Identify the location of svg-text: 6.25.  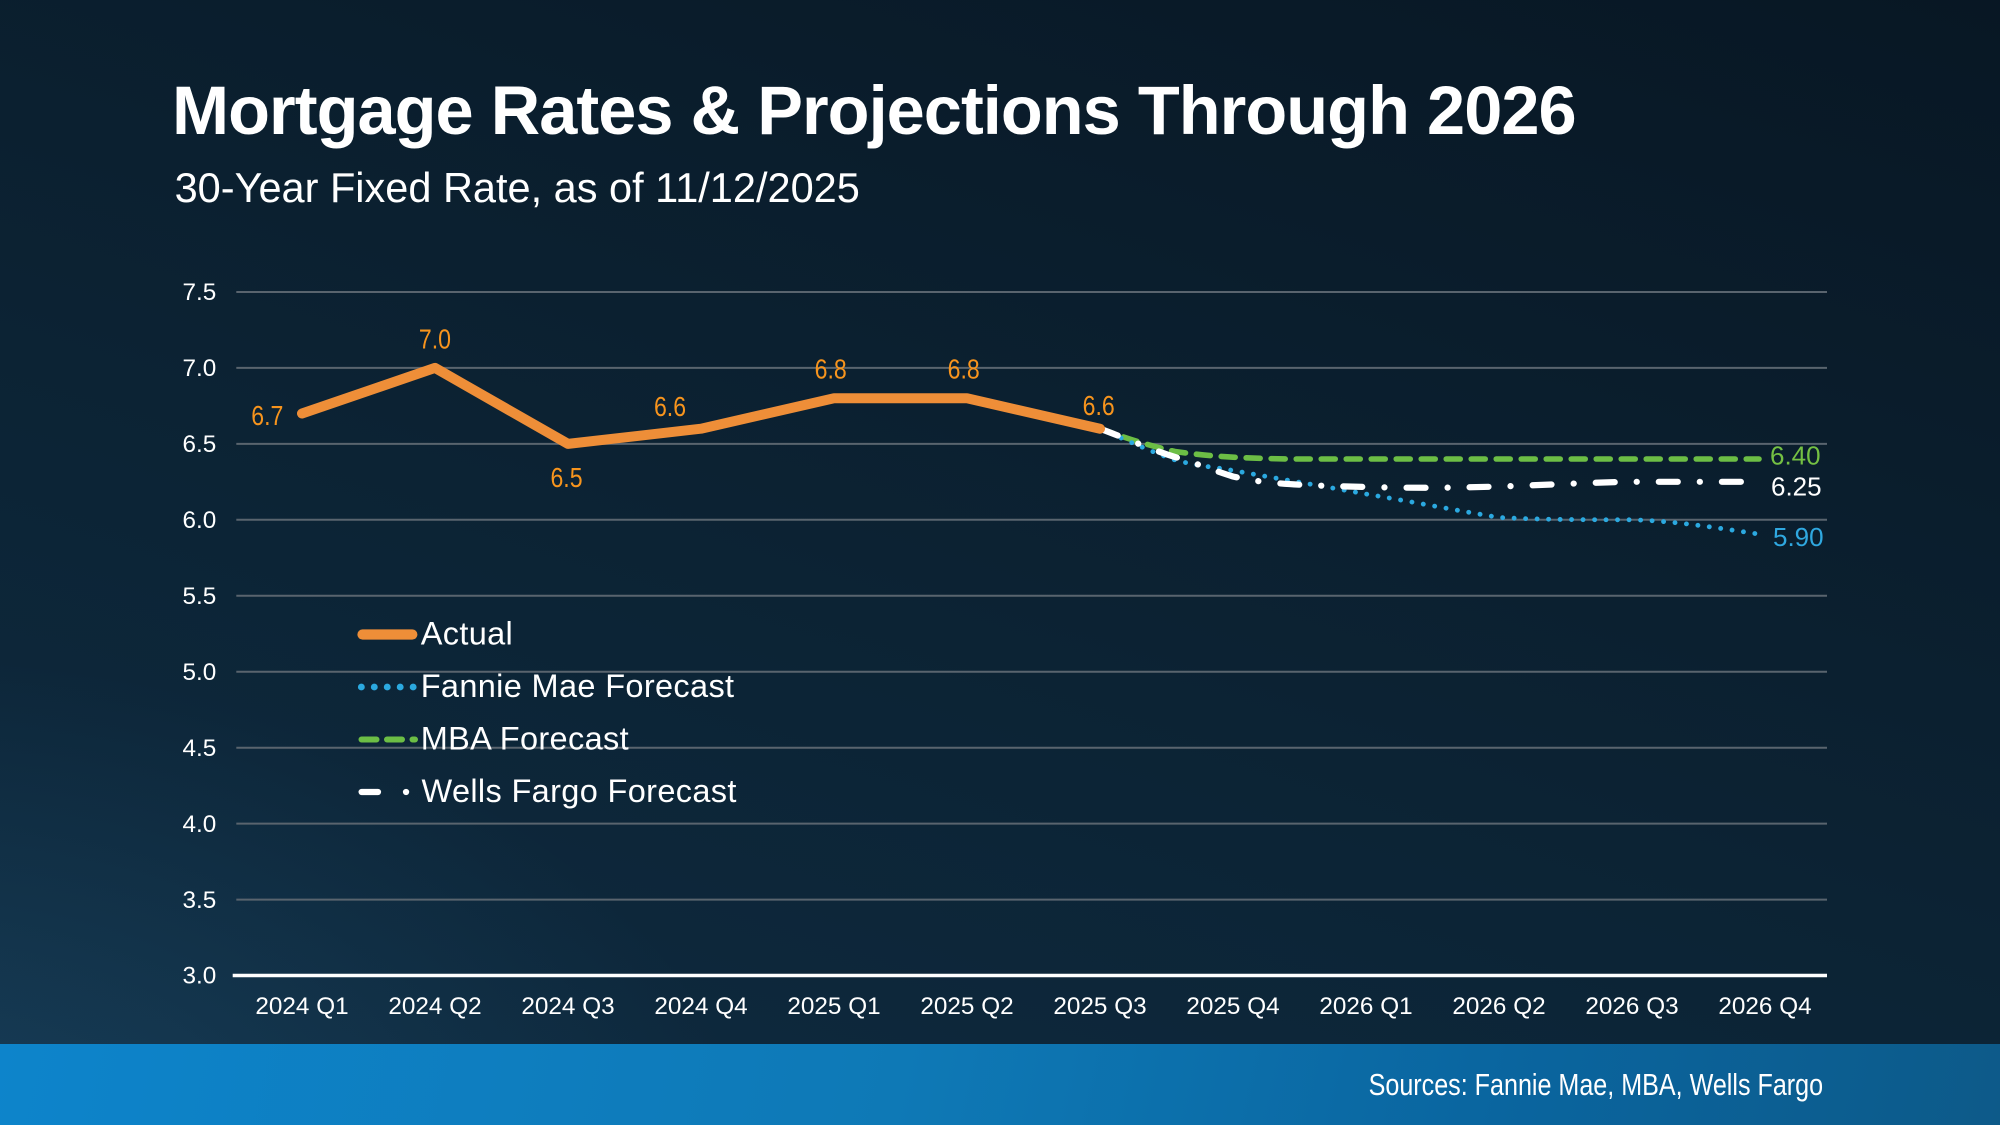
(1796, 486).